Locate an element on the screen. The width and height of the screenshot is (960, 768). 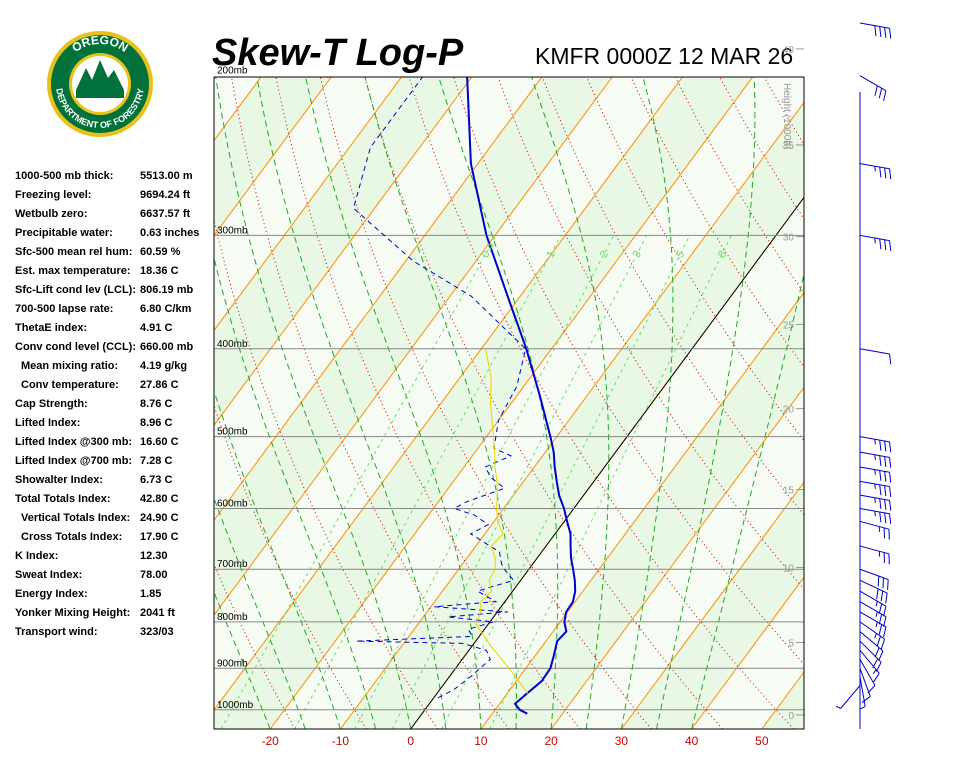
stat-value: 60.59 % is located at coordinates (160, 252).